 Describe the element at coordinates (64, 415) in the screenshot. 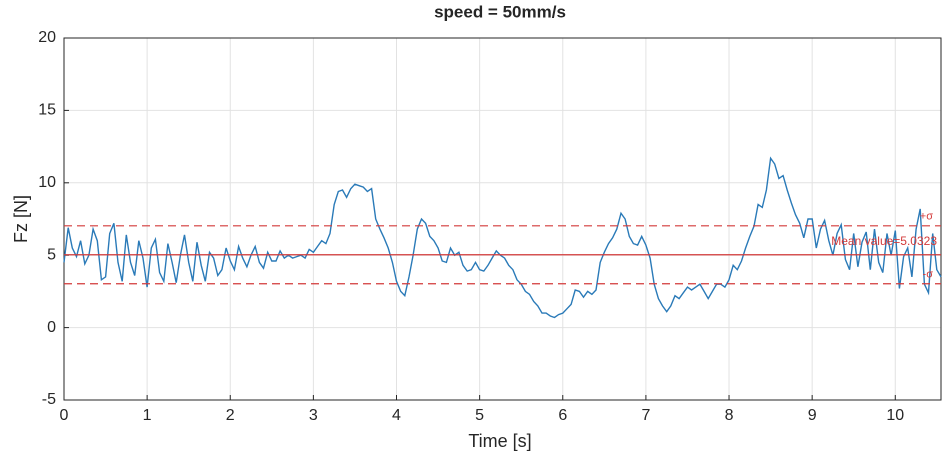

I see `x-tick-label: 0` at that location.